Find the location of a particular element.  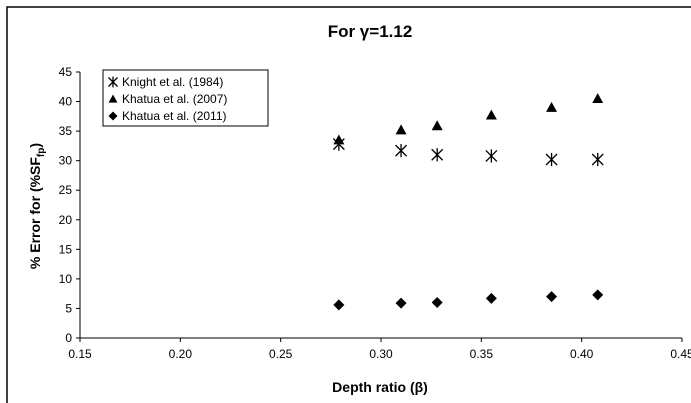

x-axis-ticks: 0.15 0.20 0.25 0.30 0.35 0.40 0.45 is located at coordinates (379, 349).